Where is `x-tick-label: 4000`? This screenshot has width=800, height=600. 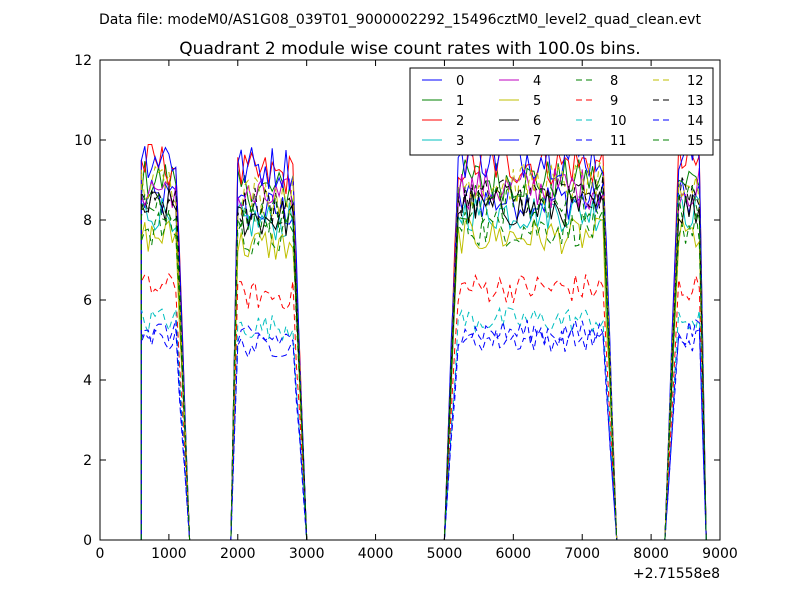 x-tick-label: 4000 is located at coordinates (376, 554).